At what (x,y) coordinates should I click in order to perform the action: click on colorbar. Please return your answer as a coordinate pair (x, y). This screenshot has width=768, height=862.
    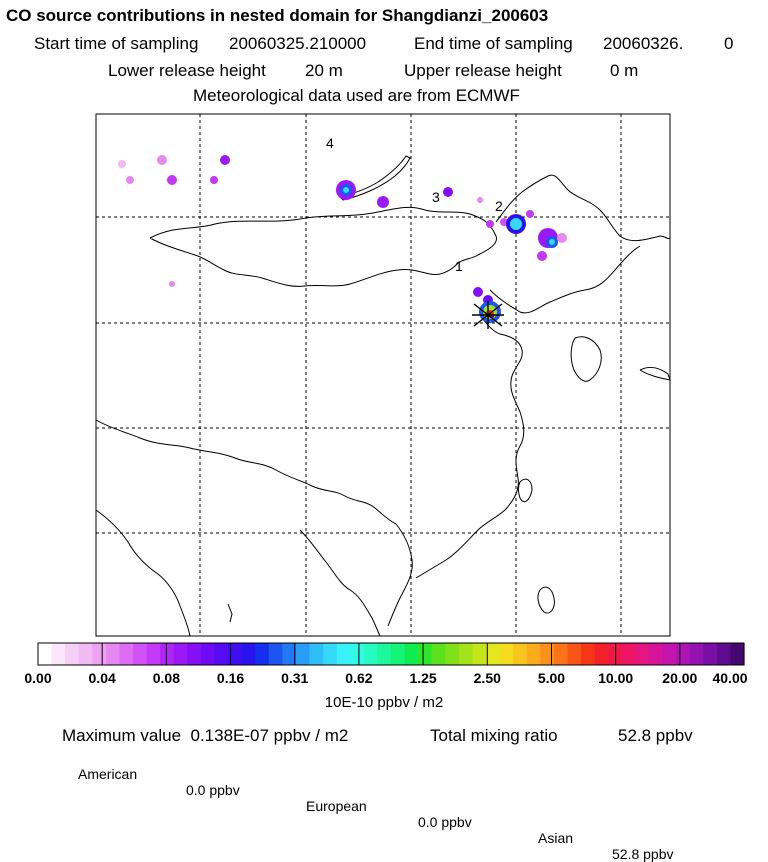
    Looking at the image, I should click on (391, 654).